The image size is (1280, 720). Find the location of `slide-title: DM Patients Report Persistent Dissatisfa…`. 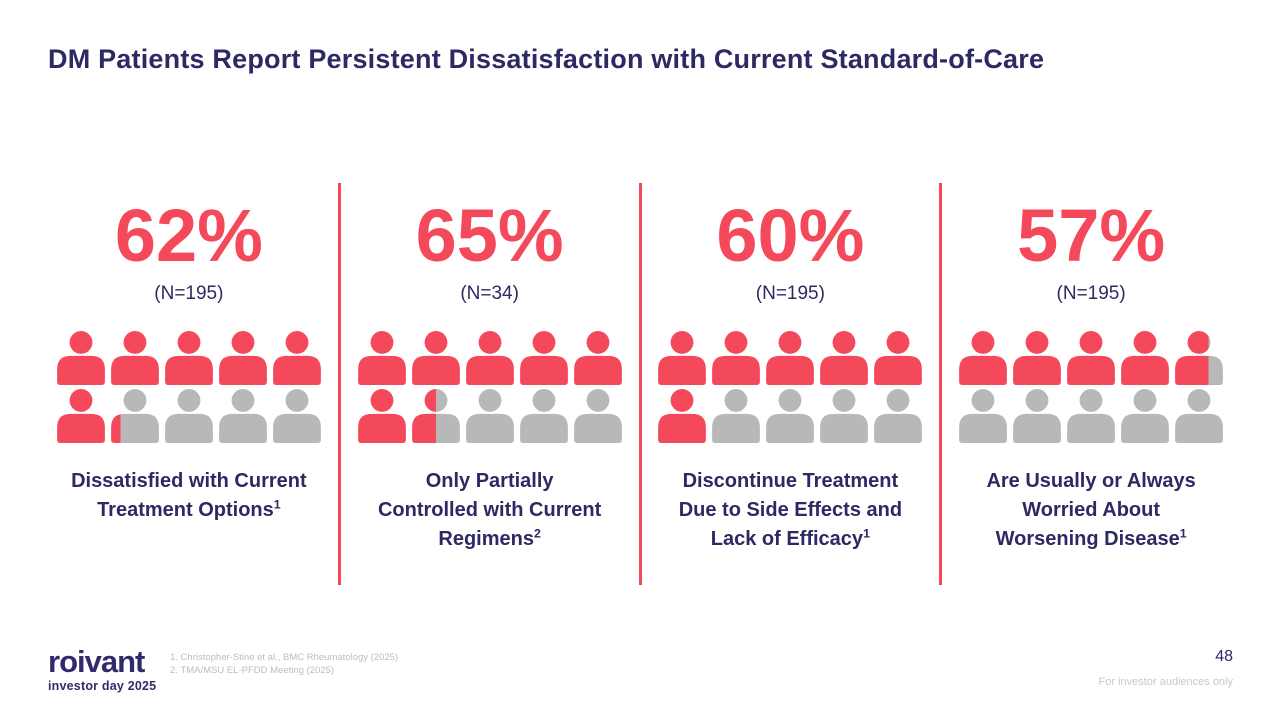

slide-title: DM Patients Report Persistent Dissatisfa… is located at coordinates (546, 59).